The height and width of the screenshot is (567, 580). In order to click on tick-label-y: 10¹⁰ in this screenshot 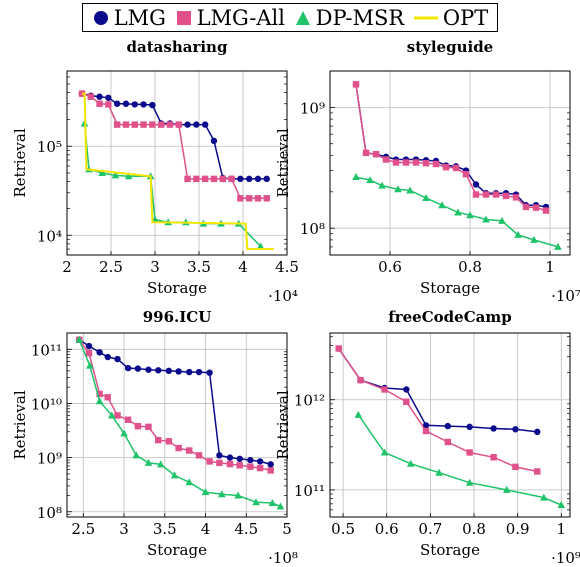, I will do `click(46, 404)`.